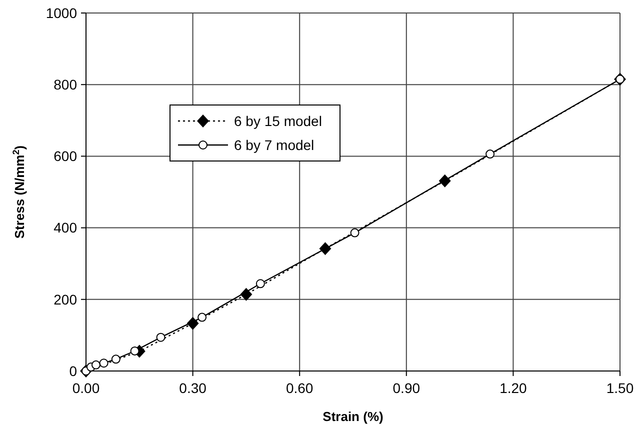  What do you see at coordinates (300, 388) in the screenshot?
I see `x-tick-label: 0.60` at bounding box center [300, 388].